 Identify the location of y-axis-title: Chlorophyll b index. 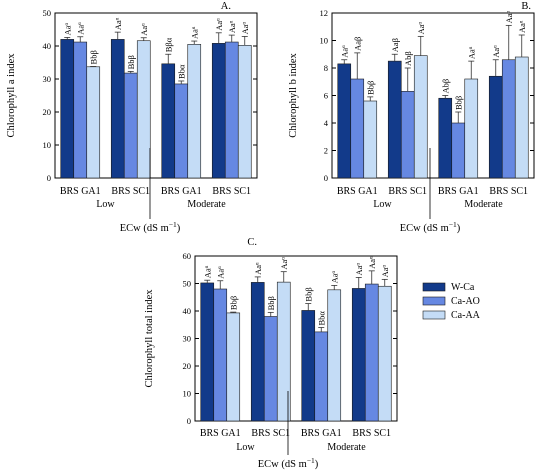
(293, 94).